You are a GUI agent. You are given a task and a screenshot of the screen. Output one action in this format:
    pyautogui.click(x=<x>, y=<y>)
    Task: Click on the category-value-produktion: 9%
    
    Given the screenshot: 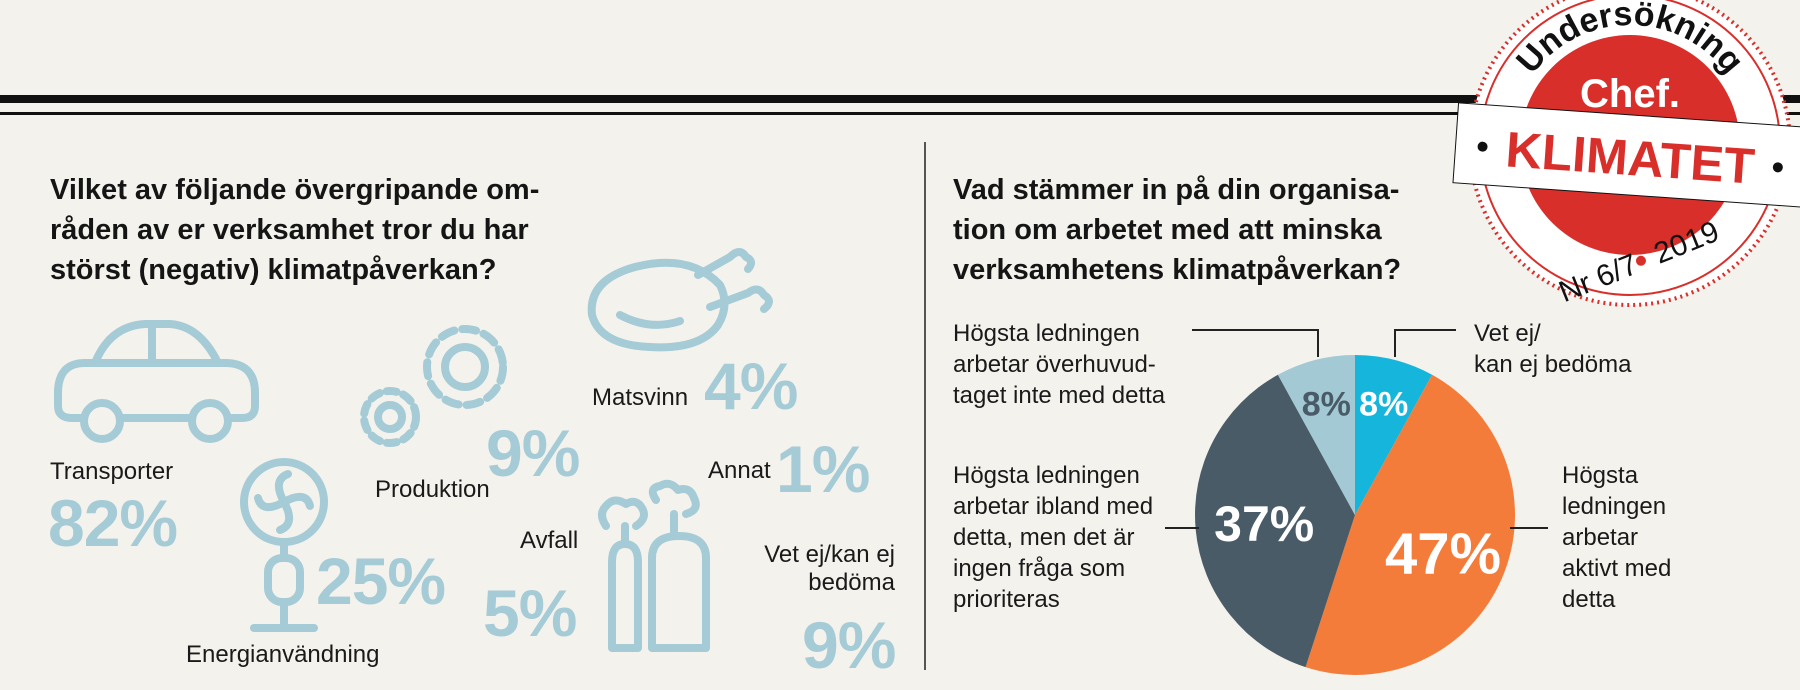 What is the action you would take?
    pyautogui.click(x=533, y=453)
    